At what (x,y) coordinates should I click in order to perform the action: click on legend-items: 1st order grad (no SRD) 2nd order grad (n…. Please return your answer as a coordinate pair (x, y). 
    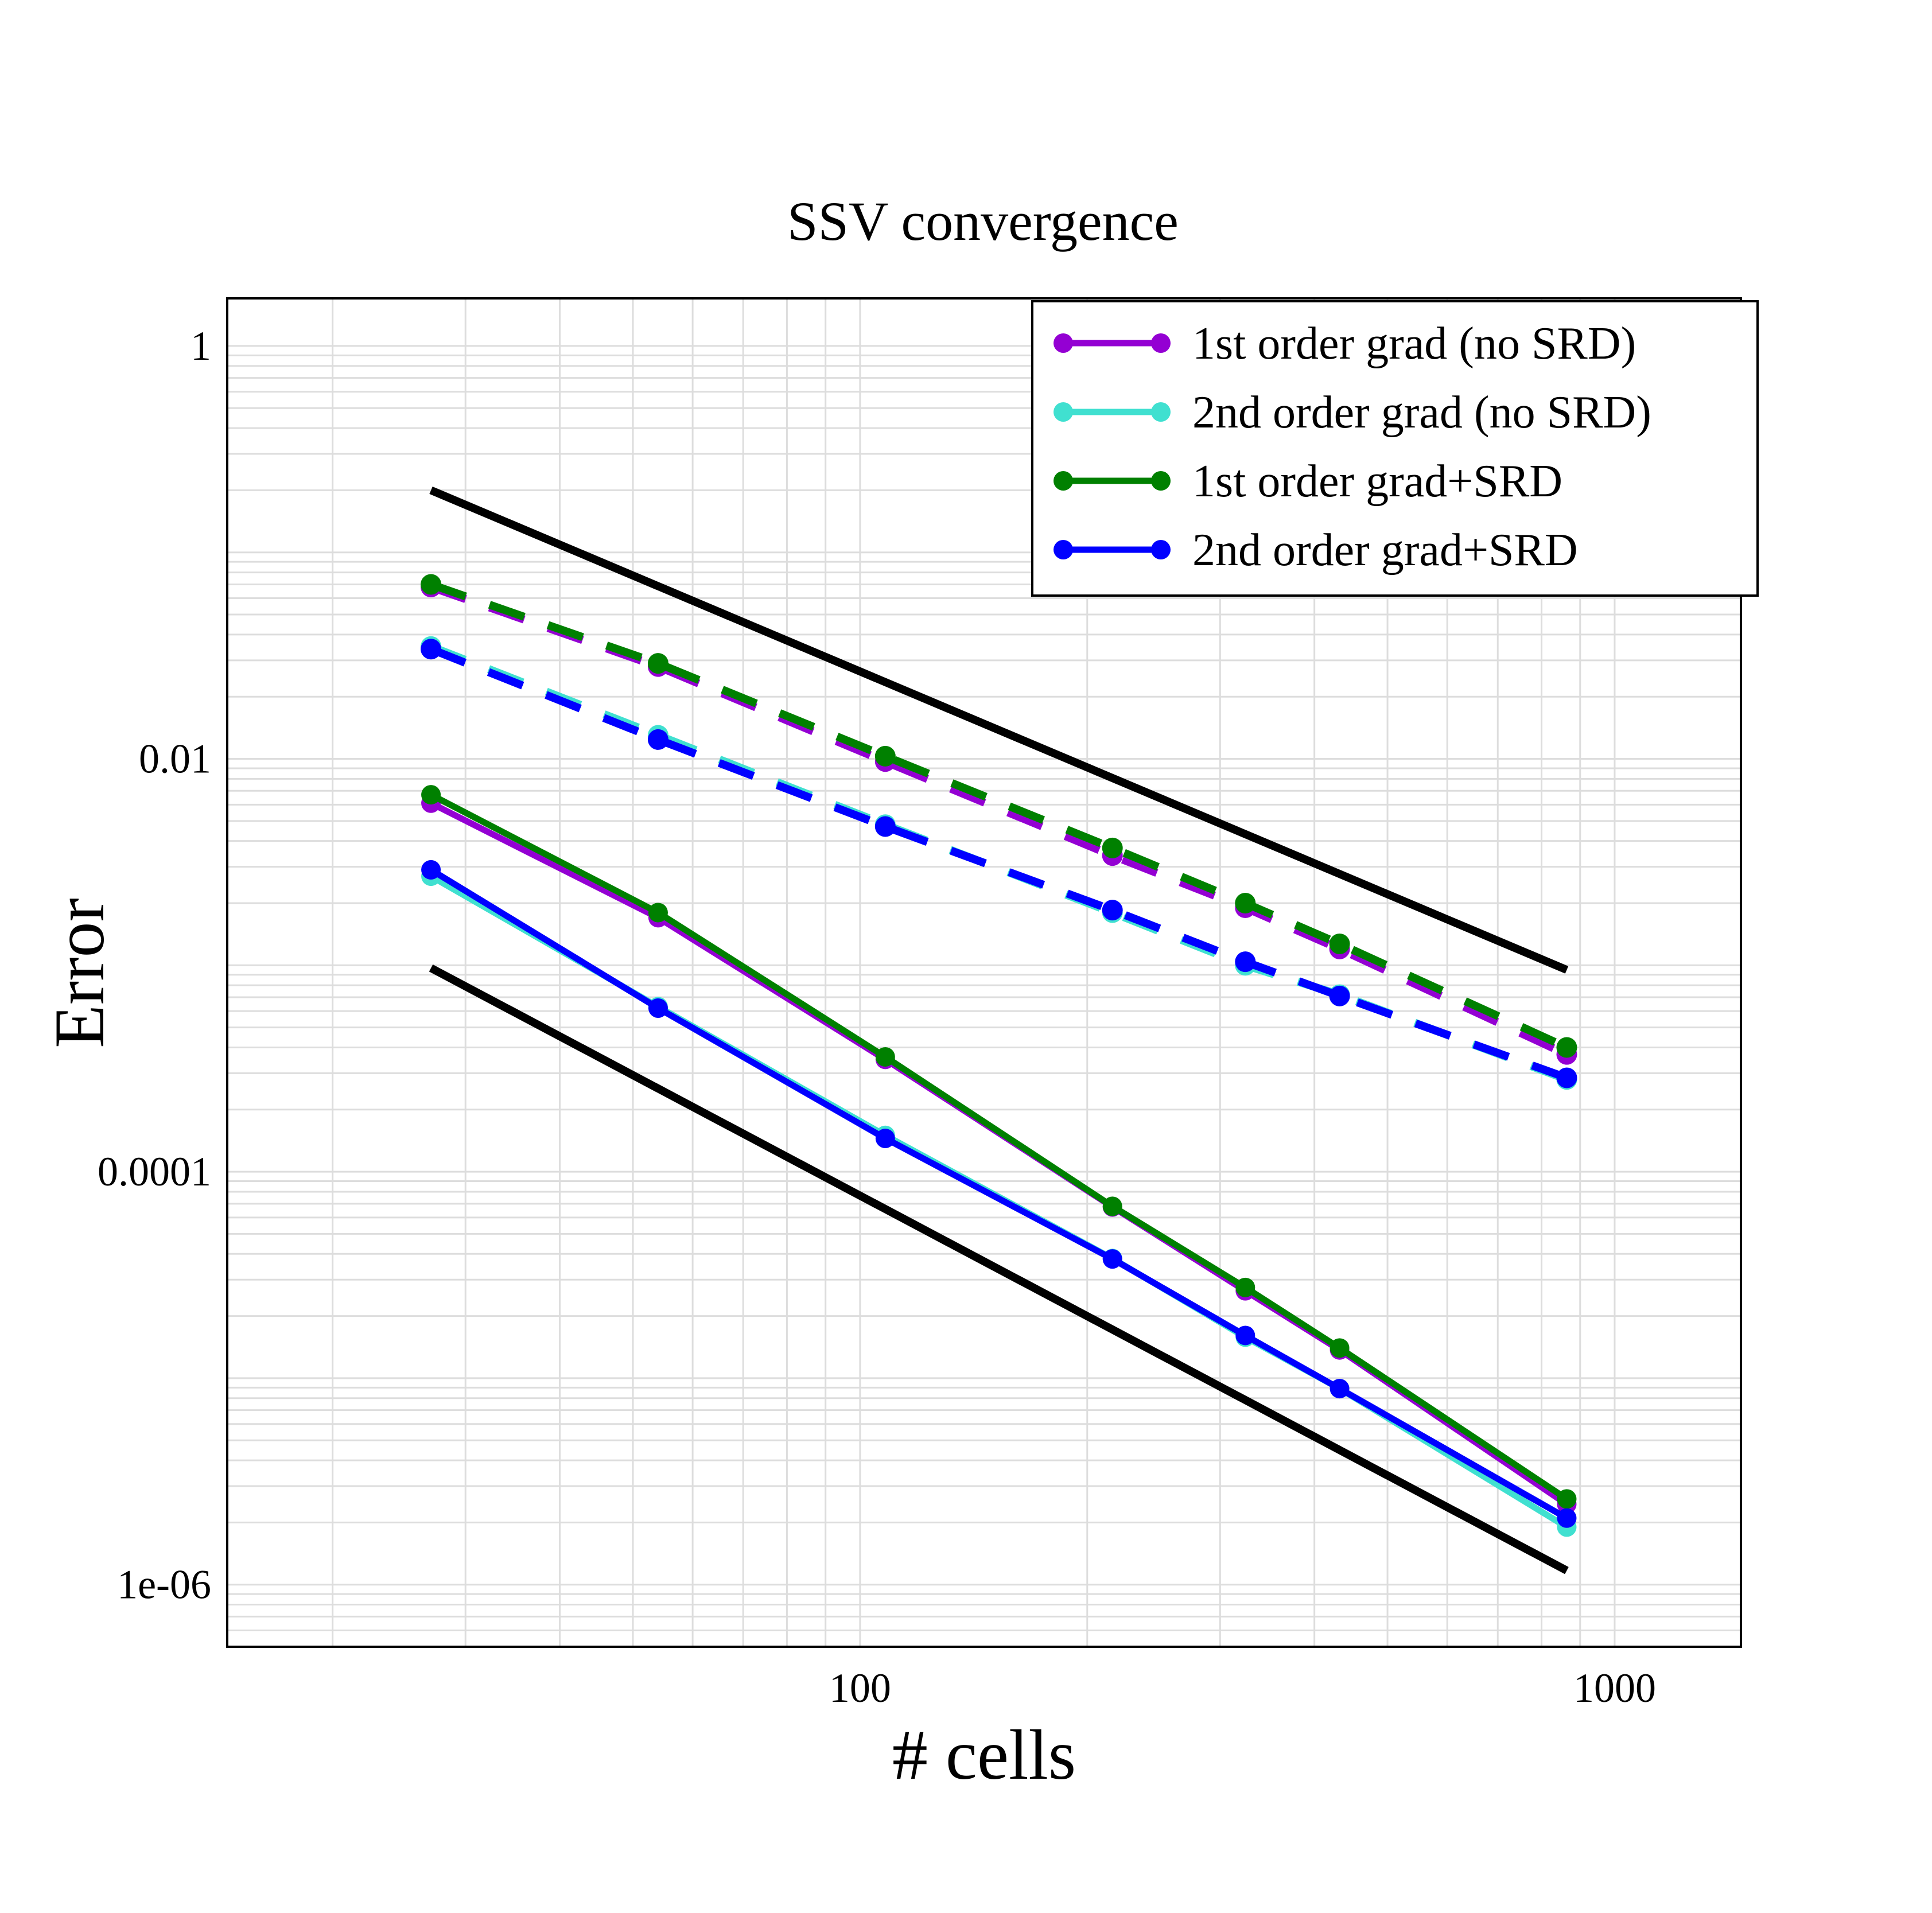
    Looking at the image, I should click on (1353, 447).